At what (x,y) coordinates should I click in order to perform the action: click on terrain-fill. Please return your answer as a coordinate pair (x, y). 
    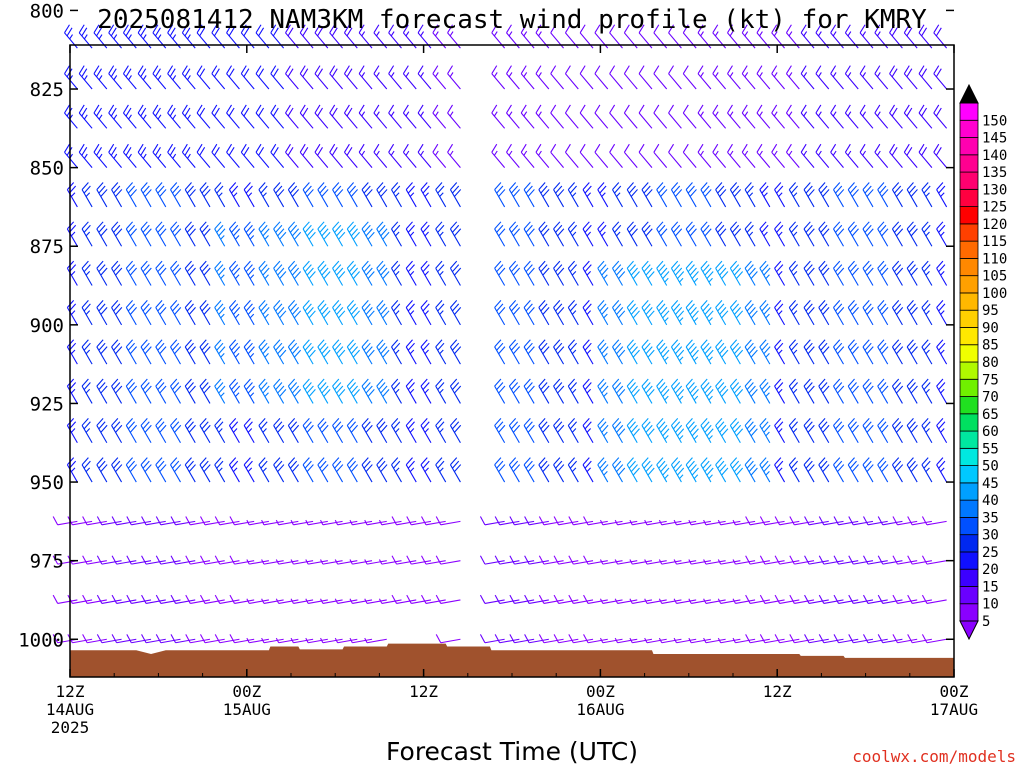
    Looking at the image, I should click on (512, 660).